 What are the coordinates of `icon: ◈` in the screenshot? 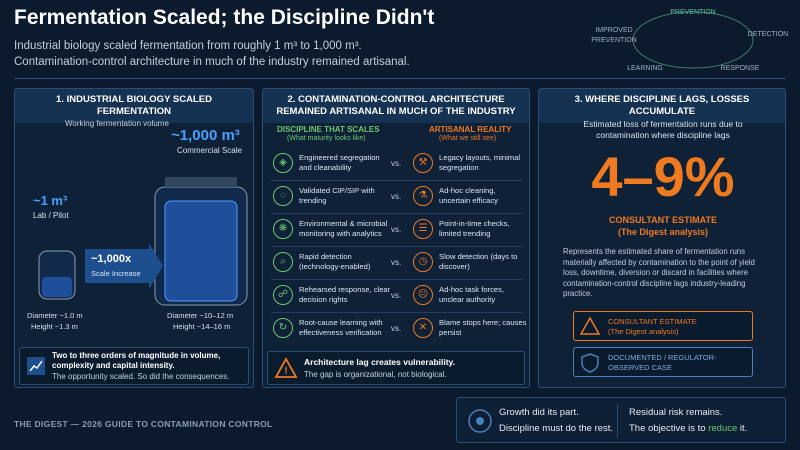 It's located at (283, 163).